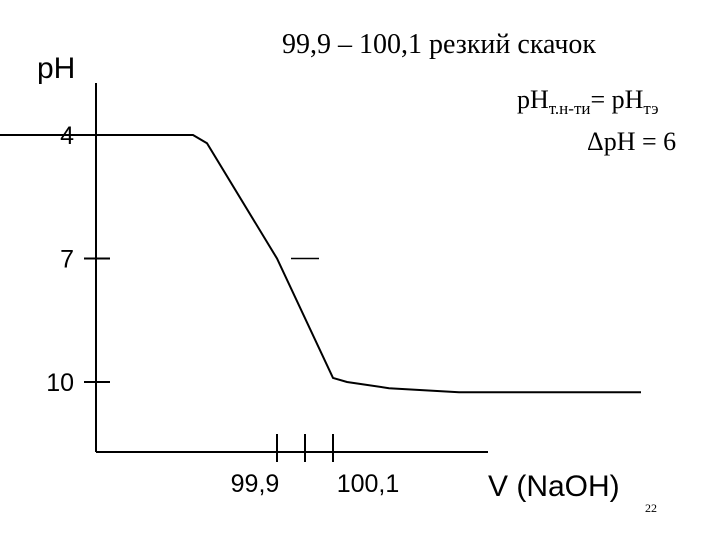  Describe the element at coordinates (255, 484) in the screenshot. I see `x-tick-label: 99,9` at that location.